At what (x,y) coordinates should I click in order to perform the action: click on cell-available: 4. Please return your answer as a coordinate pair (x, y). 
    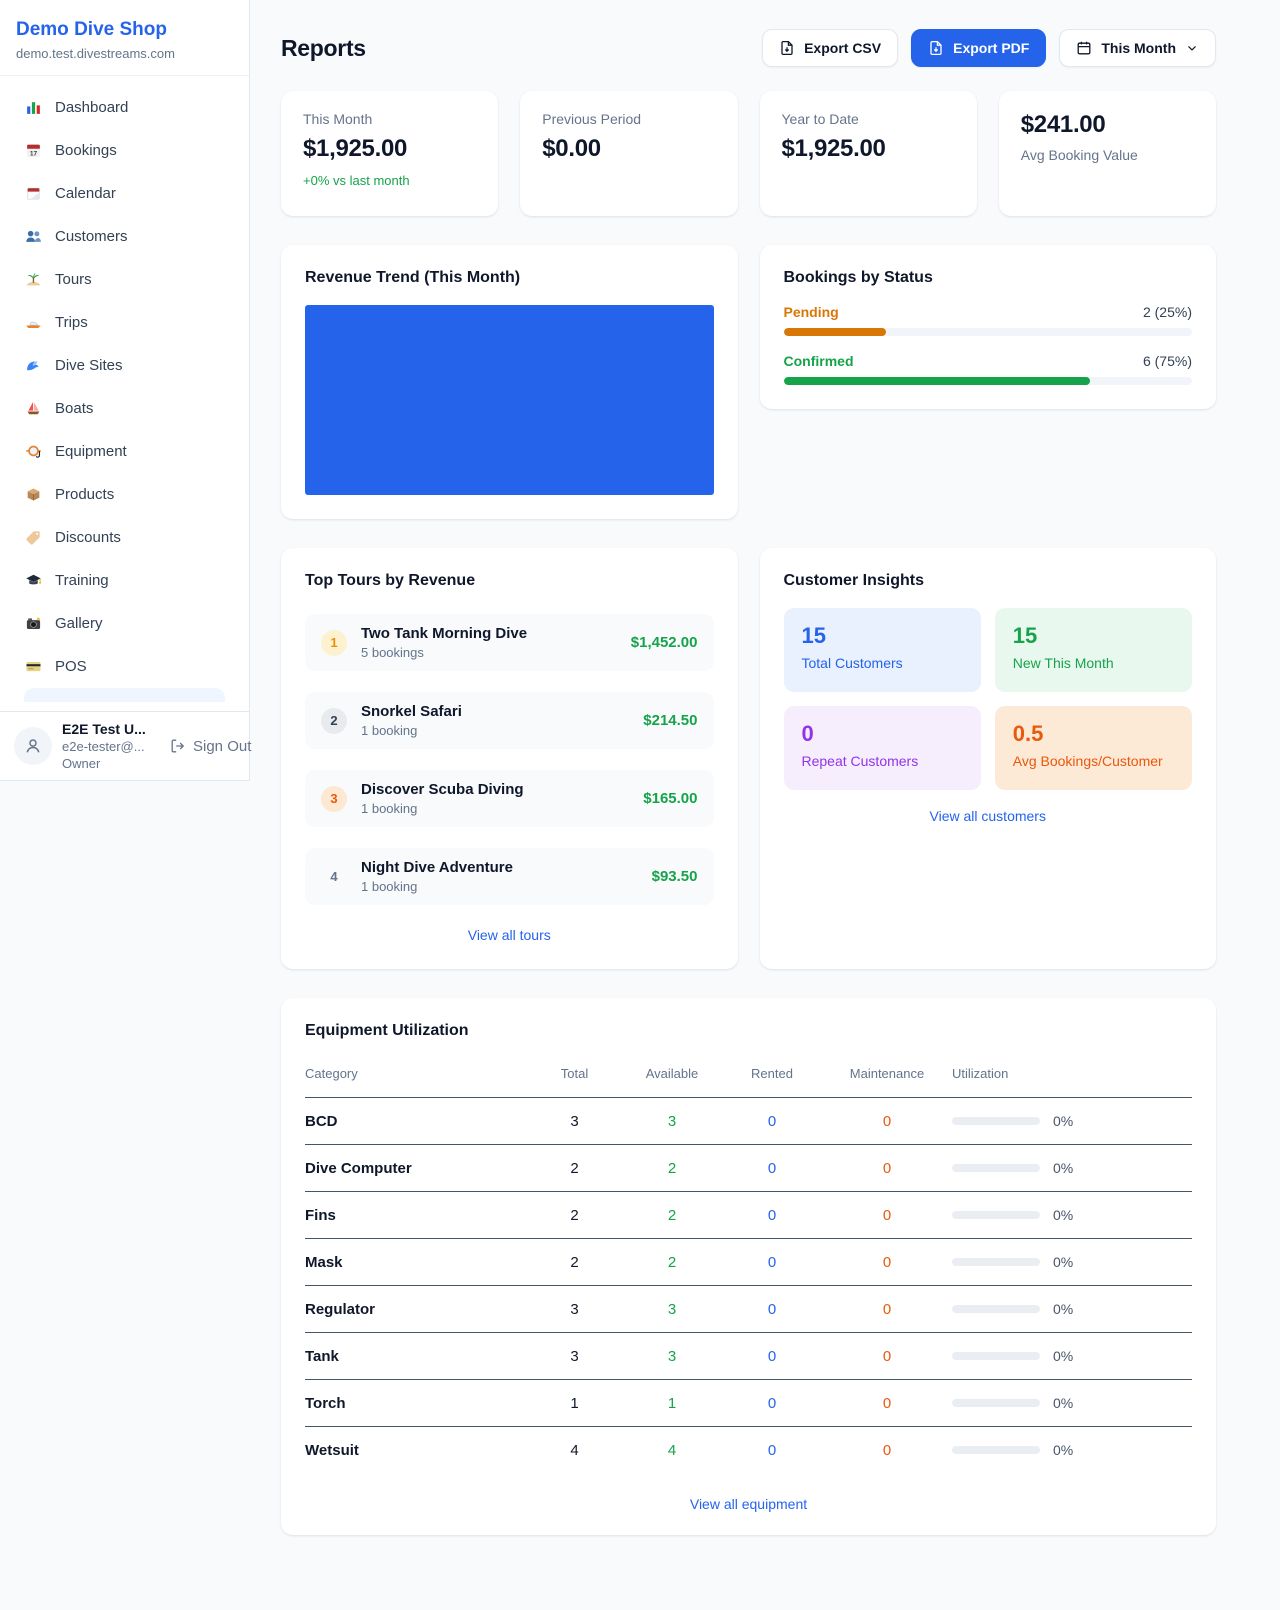
    Looking at the image, I should click on (672, 1450).